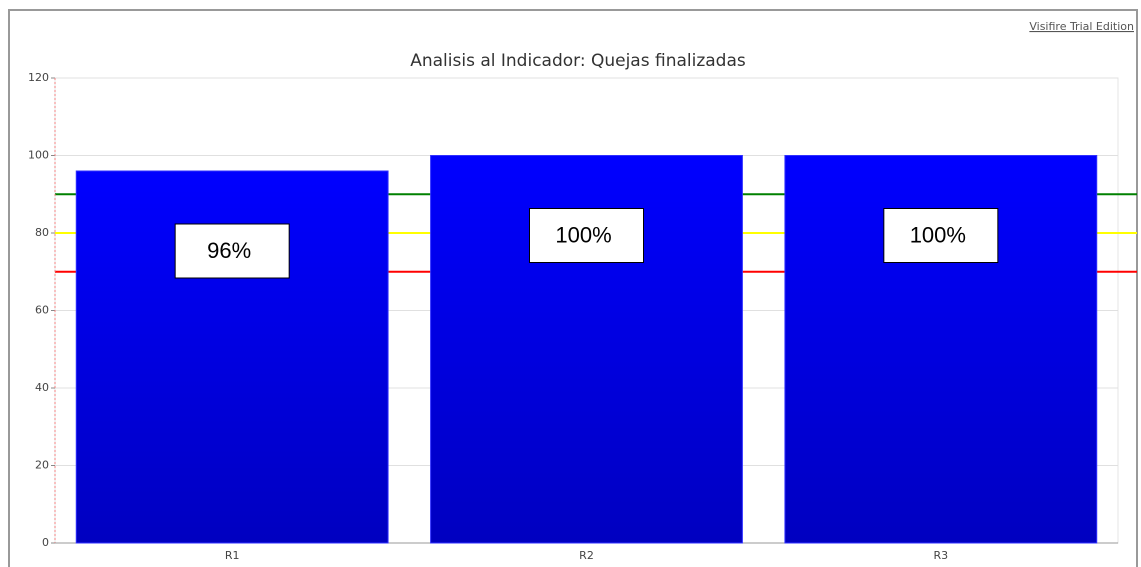 This screenshot has height=567, width=1141. I want to click on value-label: 96%, so click(229, 250).